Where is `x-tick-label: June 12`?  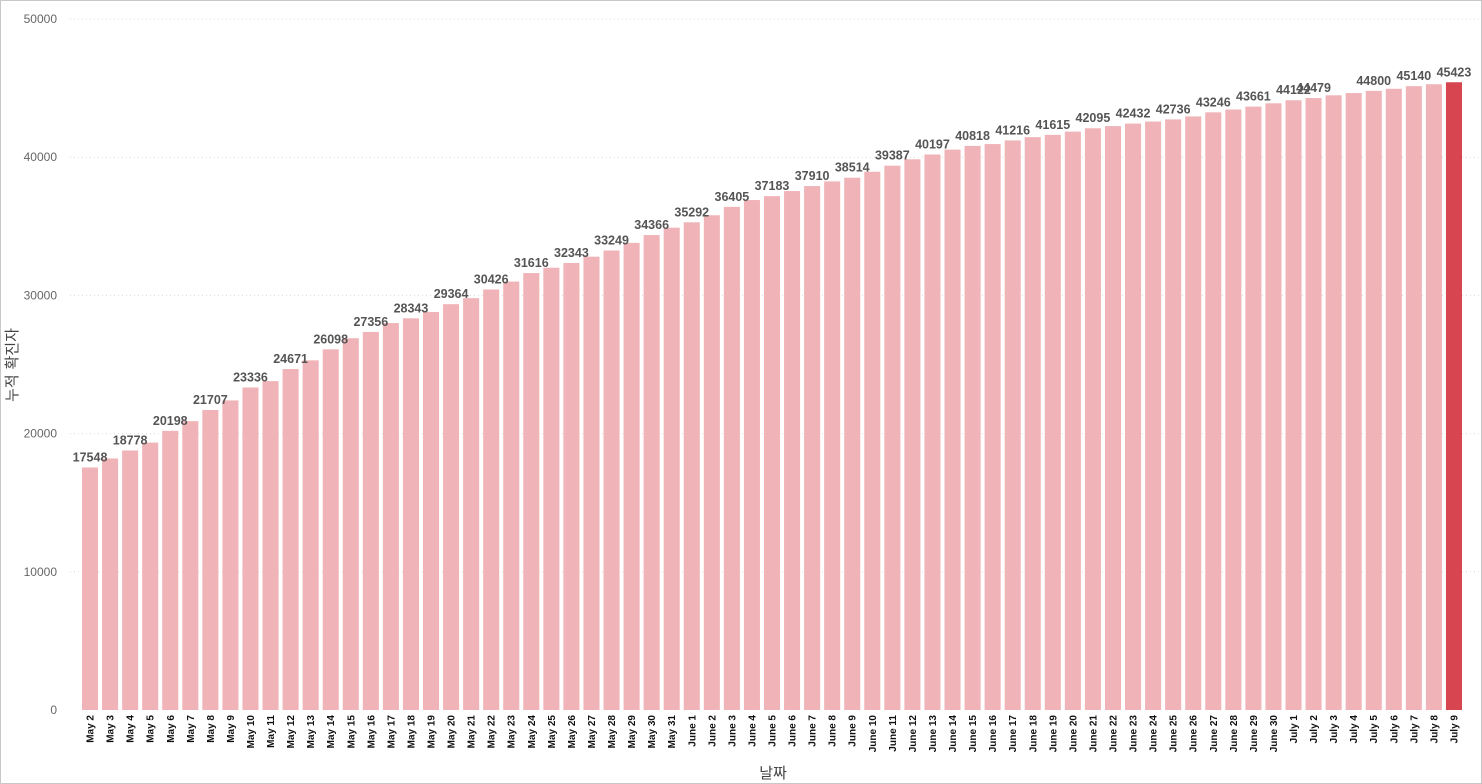 x-tick-label: June 12 is located at coordinates (913, 734).